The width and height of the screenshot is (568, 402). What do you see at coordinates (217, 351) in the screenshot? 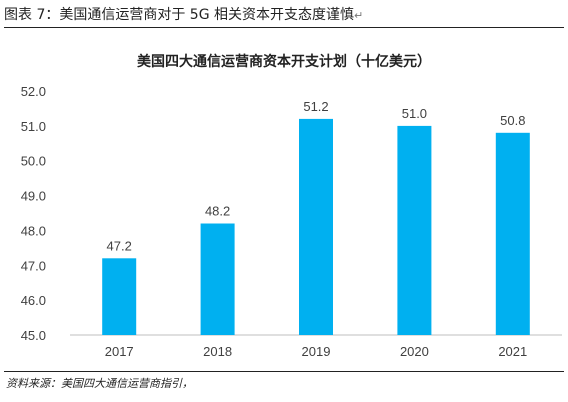
I see `x-tick-2018: 2018` at bounding box center [217, 351].